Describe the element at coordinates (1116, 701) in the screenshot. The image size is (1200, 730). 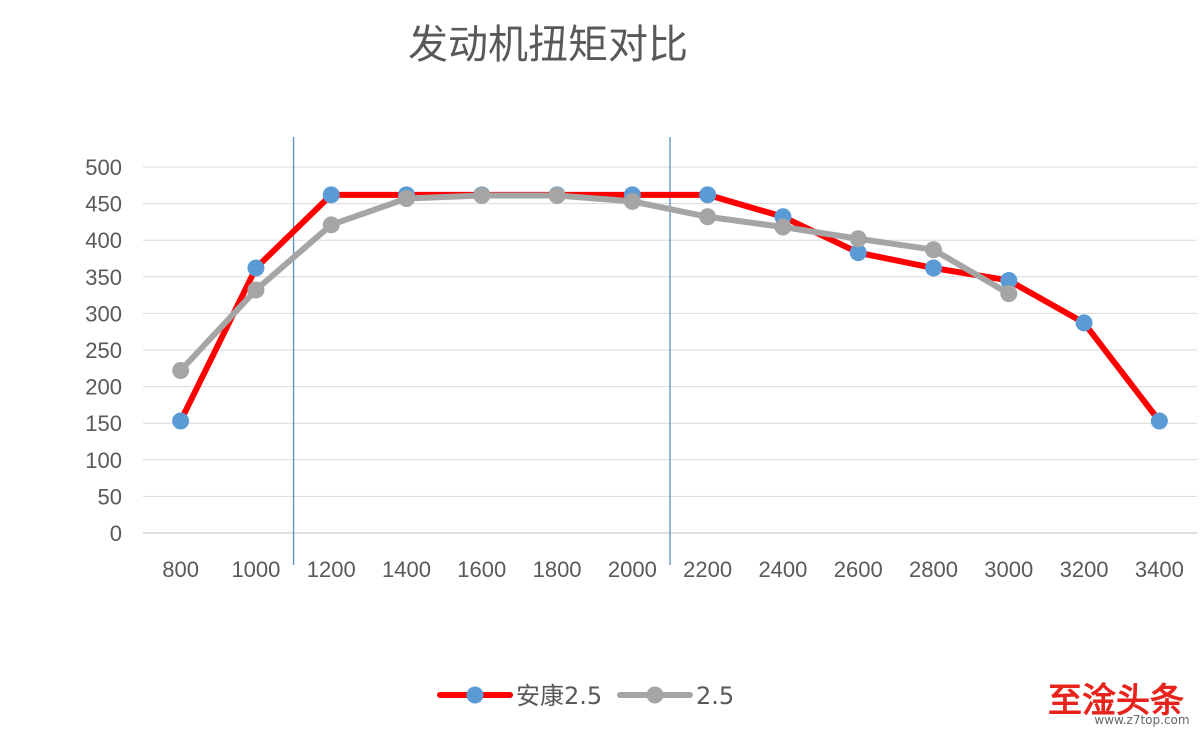
I see `watermark-logo: 至淦头条` at that location.